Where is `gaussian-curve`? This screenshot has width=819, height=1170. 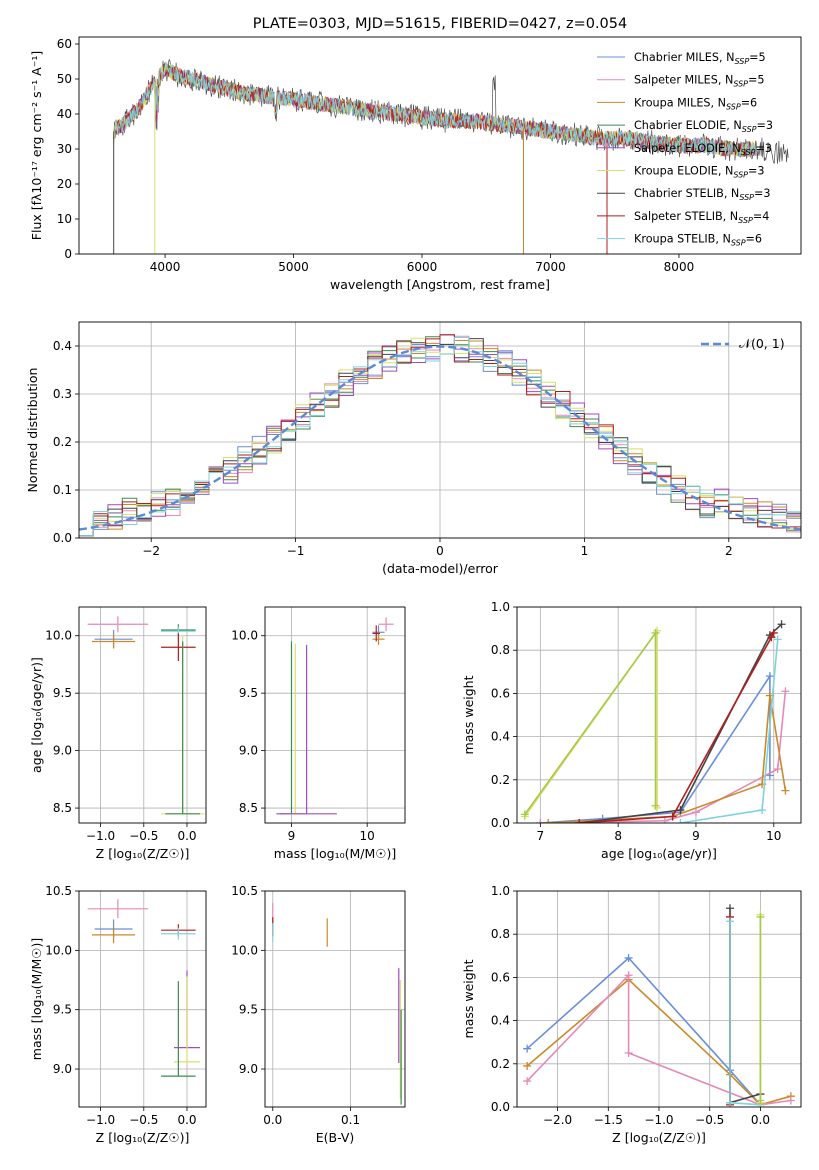 gaussian-curve is located at coordinates (440, 438).